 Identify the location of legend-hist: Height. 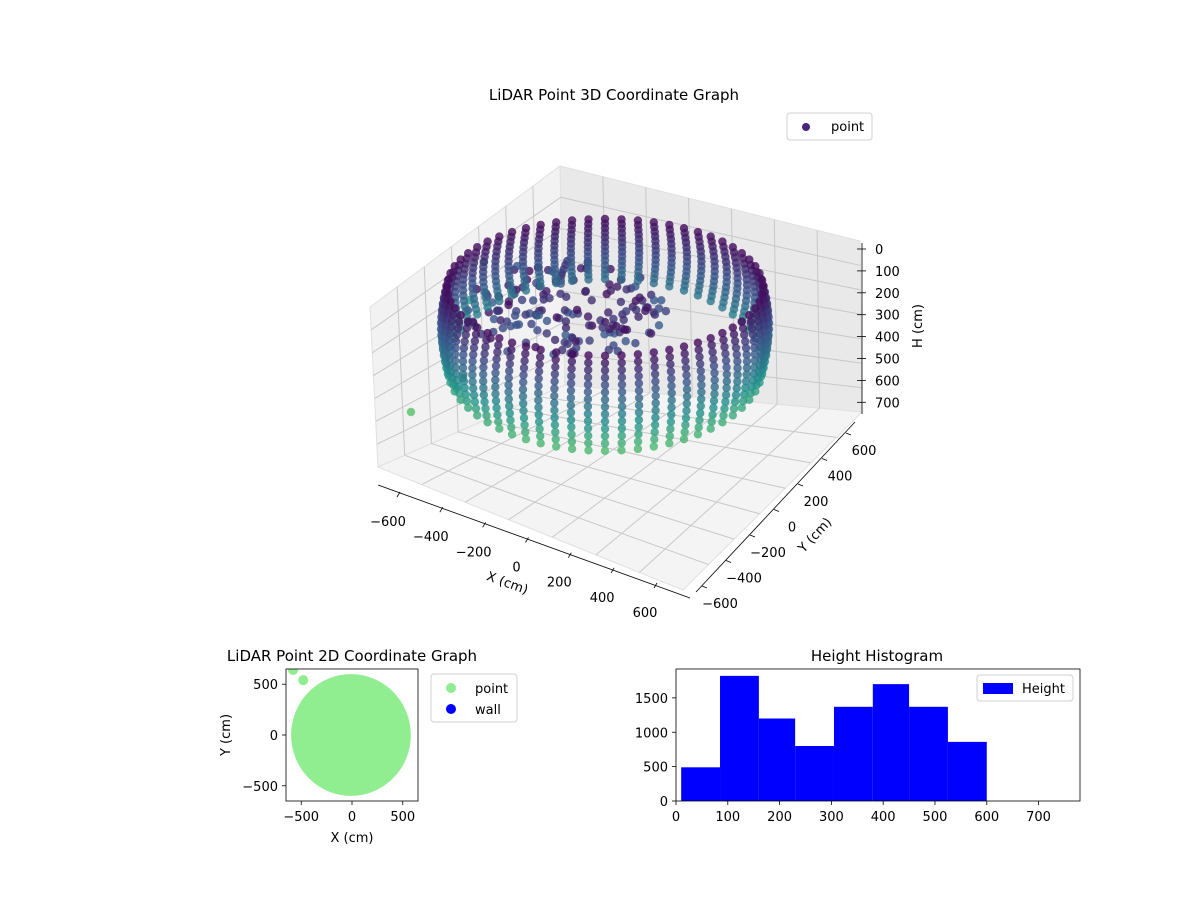
(1025, 688).